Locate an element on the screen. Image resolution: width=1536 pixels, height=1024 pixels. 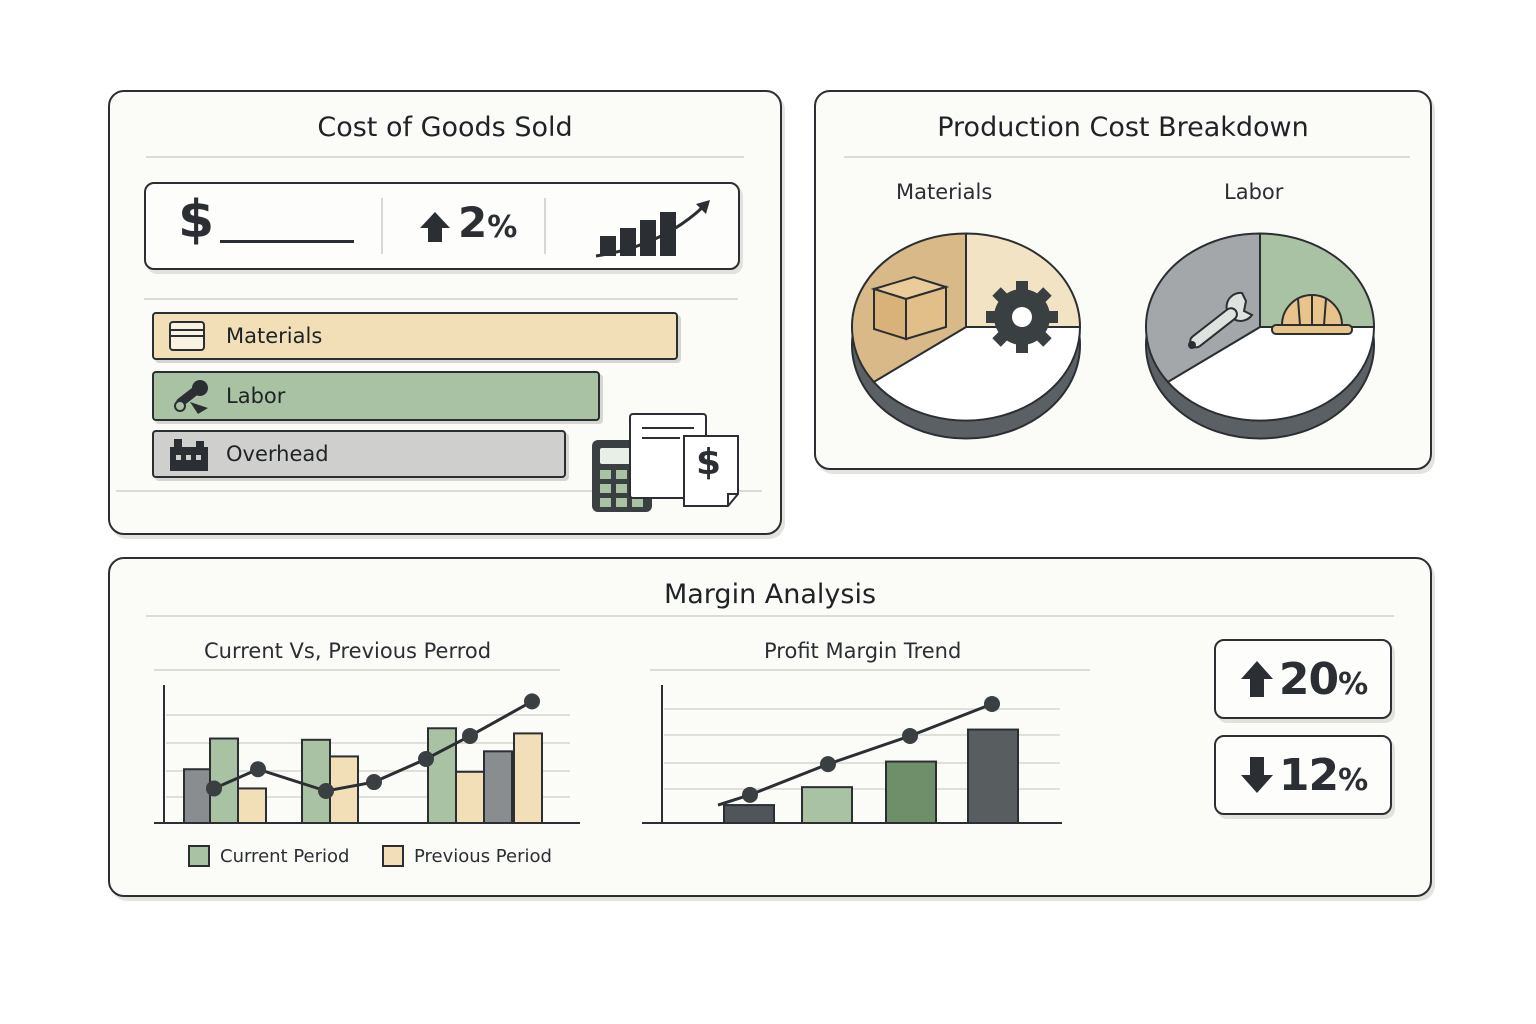
growth-chart-icon is located at coordinates (652, 229).